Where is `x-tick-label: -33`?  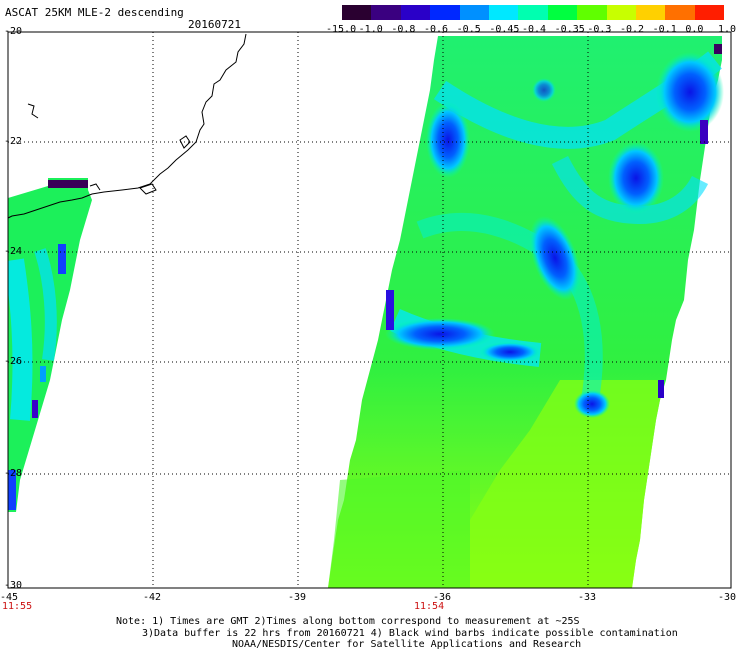 x-tick-label: -33 is located at coordinates (587, 597).